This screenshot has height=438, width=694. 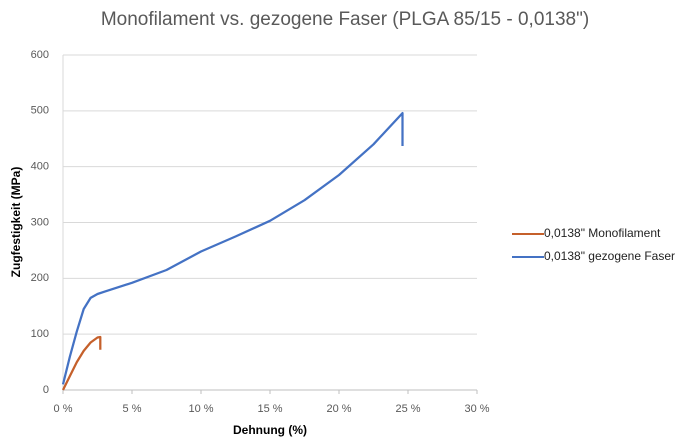 What do you see at coordinates (407, 409) in the screenshot?
I see `x-tick-label: 25 %` at bounding box center [407, 409].